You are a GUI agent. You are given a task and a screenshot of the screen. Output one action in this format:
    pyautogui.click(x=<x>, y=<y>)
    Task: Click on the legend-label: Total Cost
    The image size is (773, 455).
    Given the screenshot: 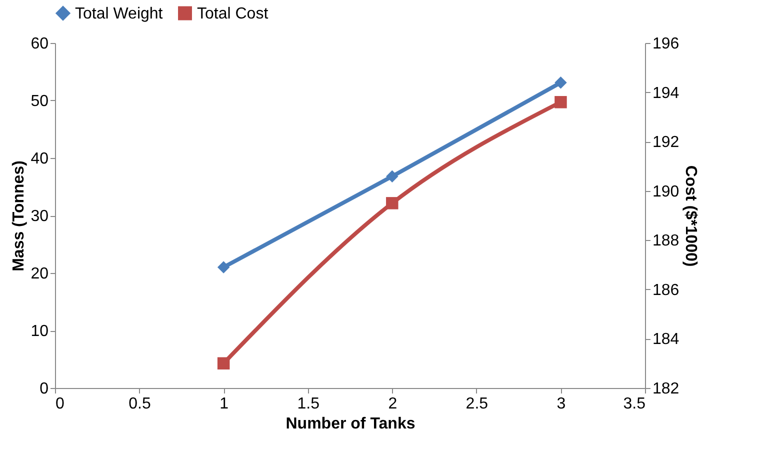 What is the action you would take?
    pyautogui.click(x=233, y=13)
    